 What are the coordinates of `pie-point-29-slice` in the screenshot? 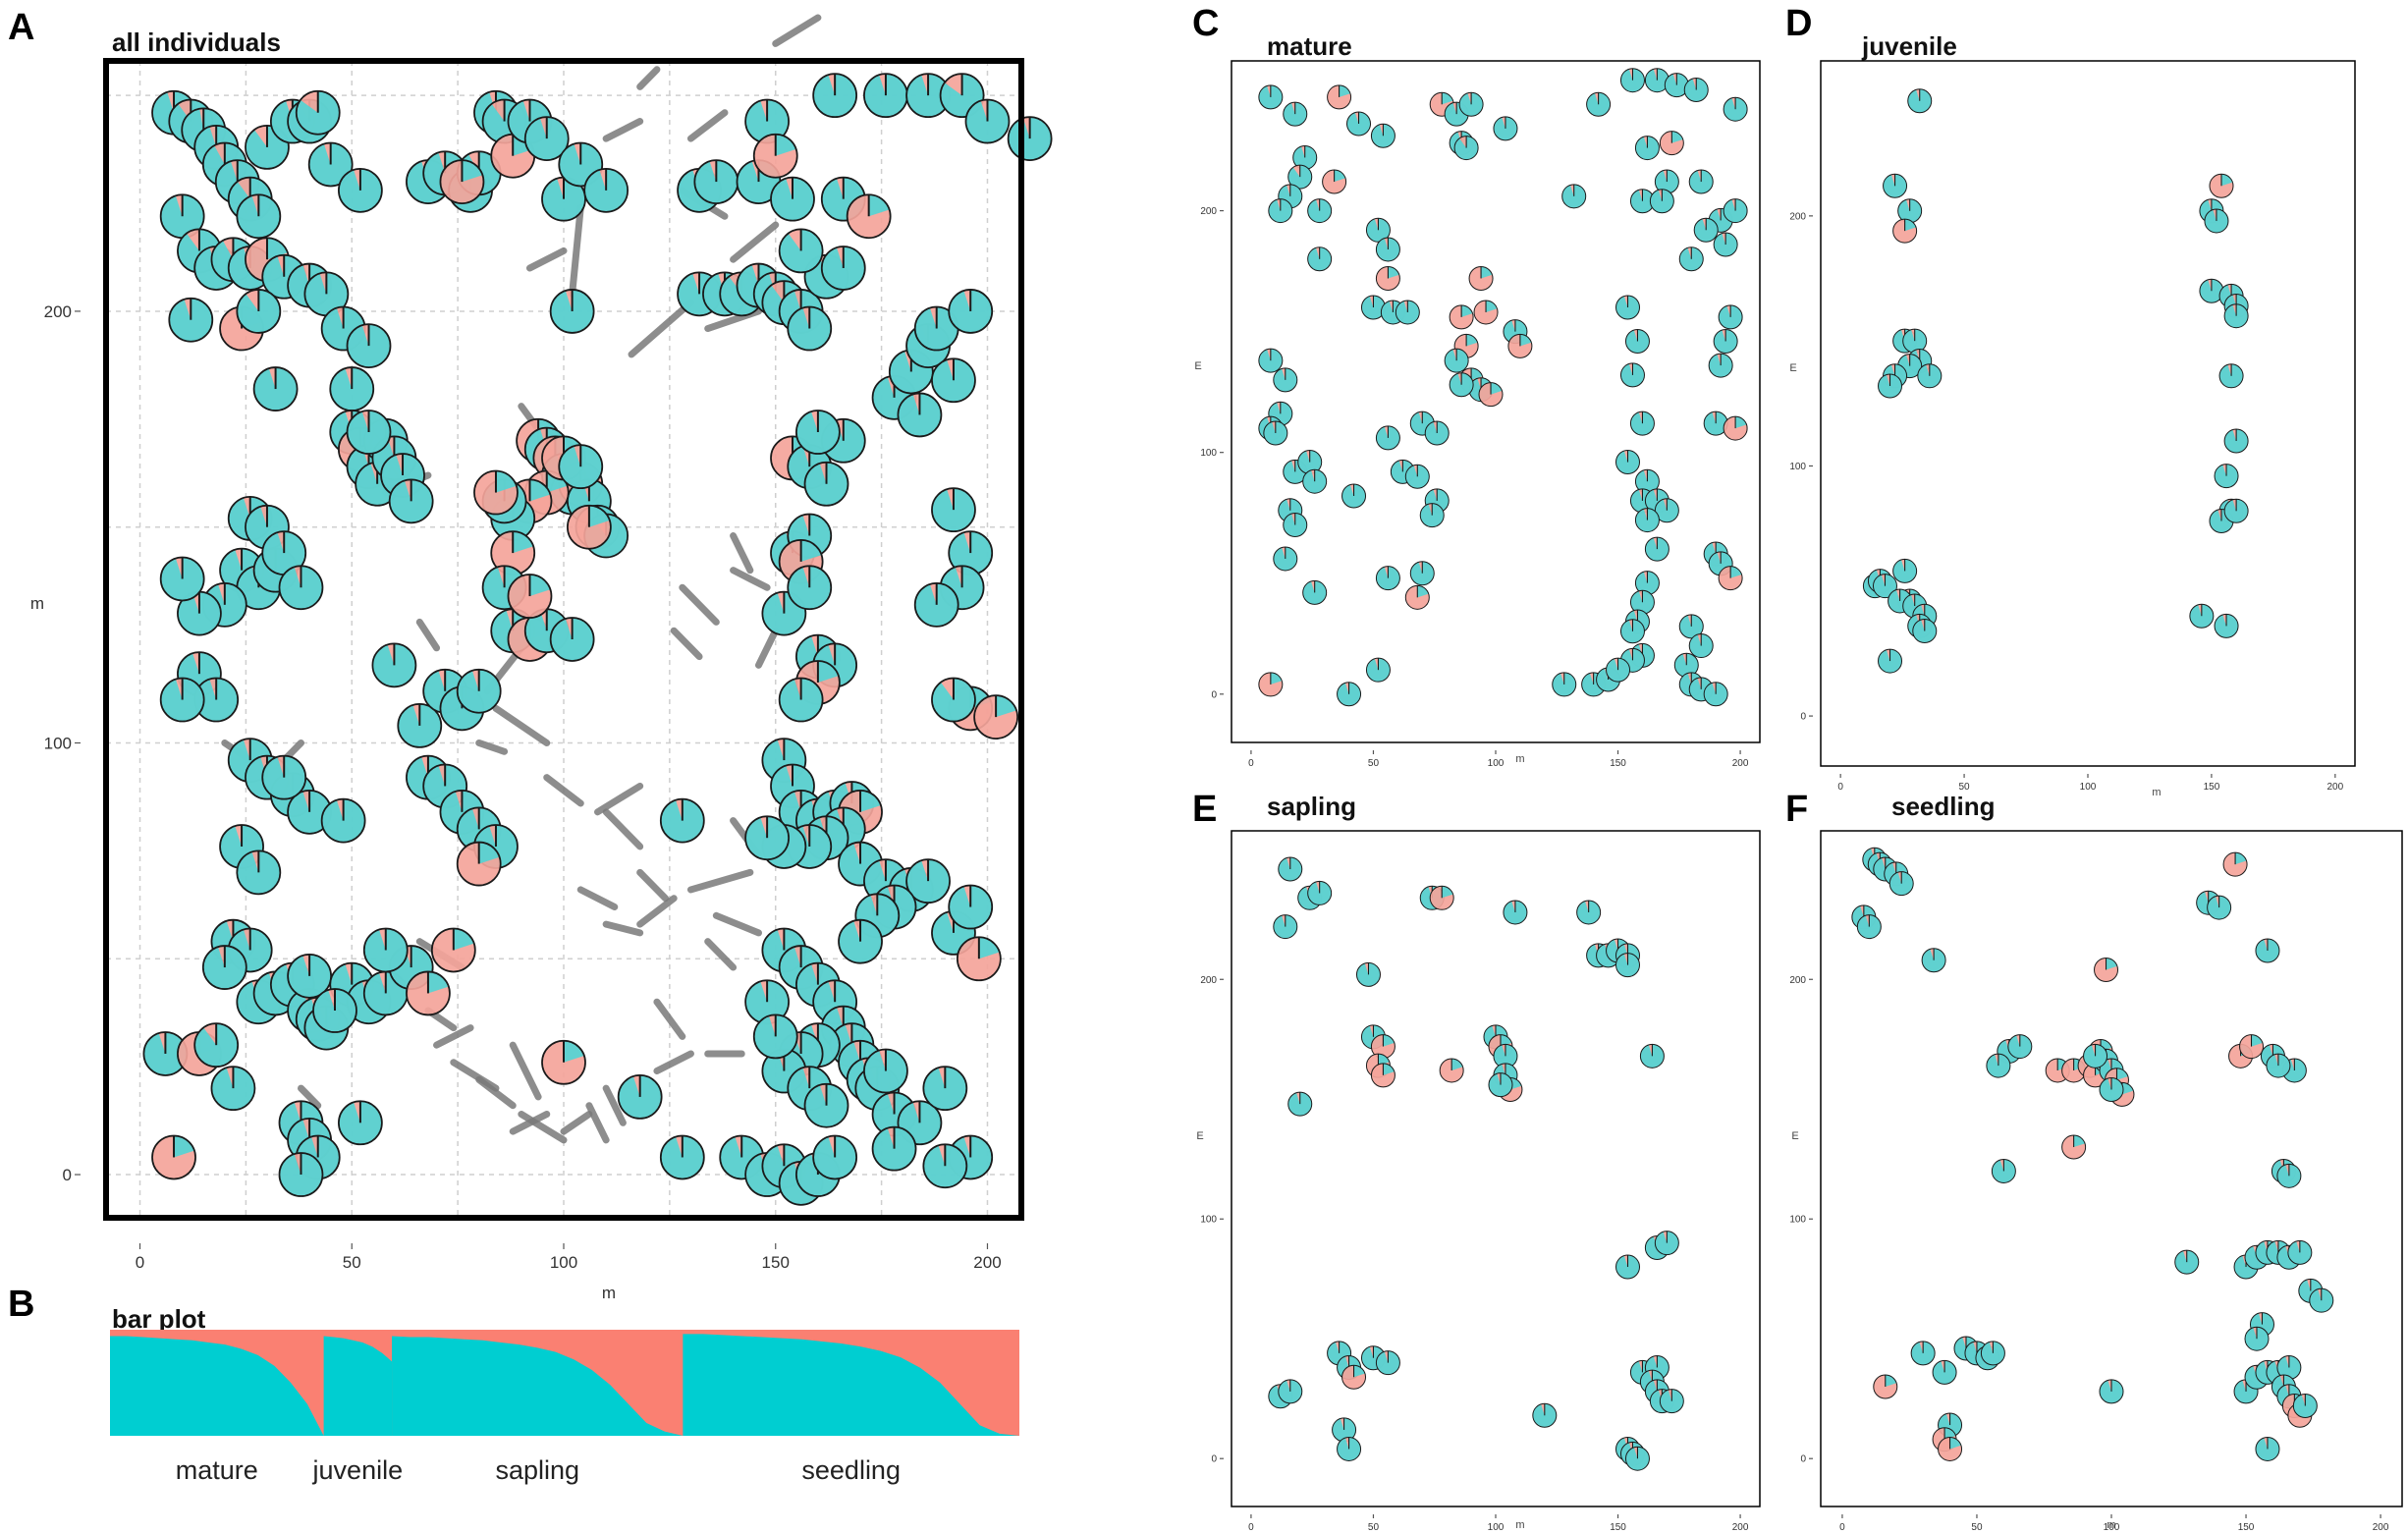 It's located at (563, 199).